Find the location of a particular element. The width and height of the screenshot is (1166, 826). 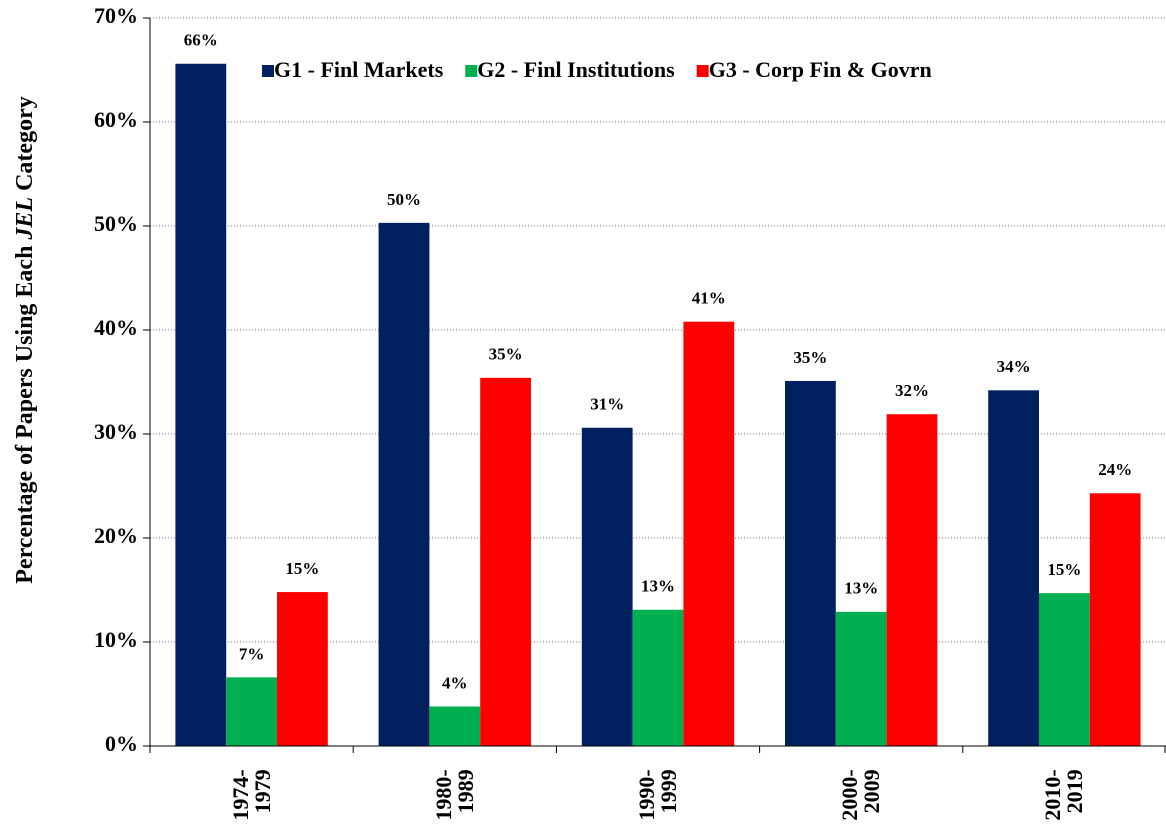

y-label-part: JEL is located at coordinates (25, 219).